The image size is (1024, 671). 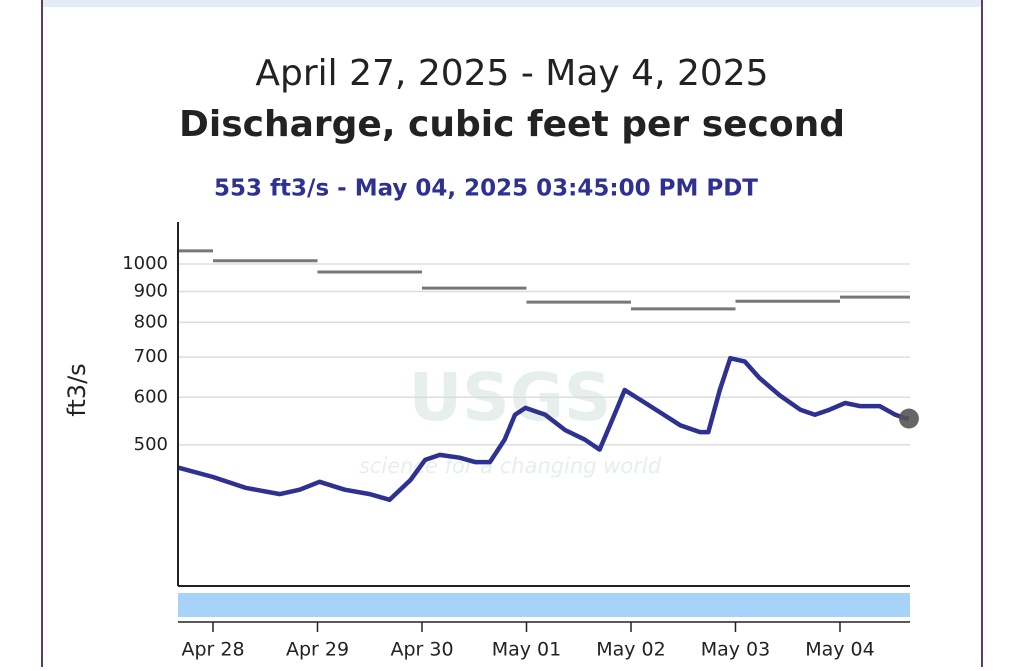 What do you see at coordinates (151, 291) in the screenshot?
I see `y-tick-label: 900` at bounding box center [151, 291].